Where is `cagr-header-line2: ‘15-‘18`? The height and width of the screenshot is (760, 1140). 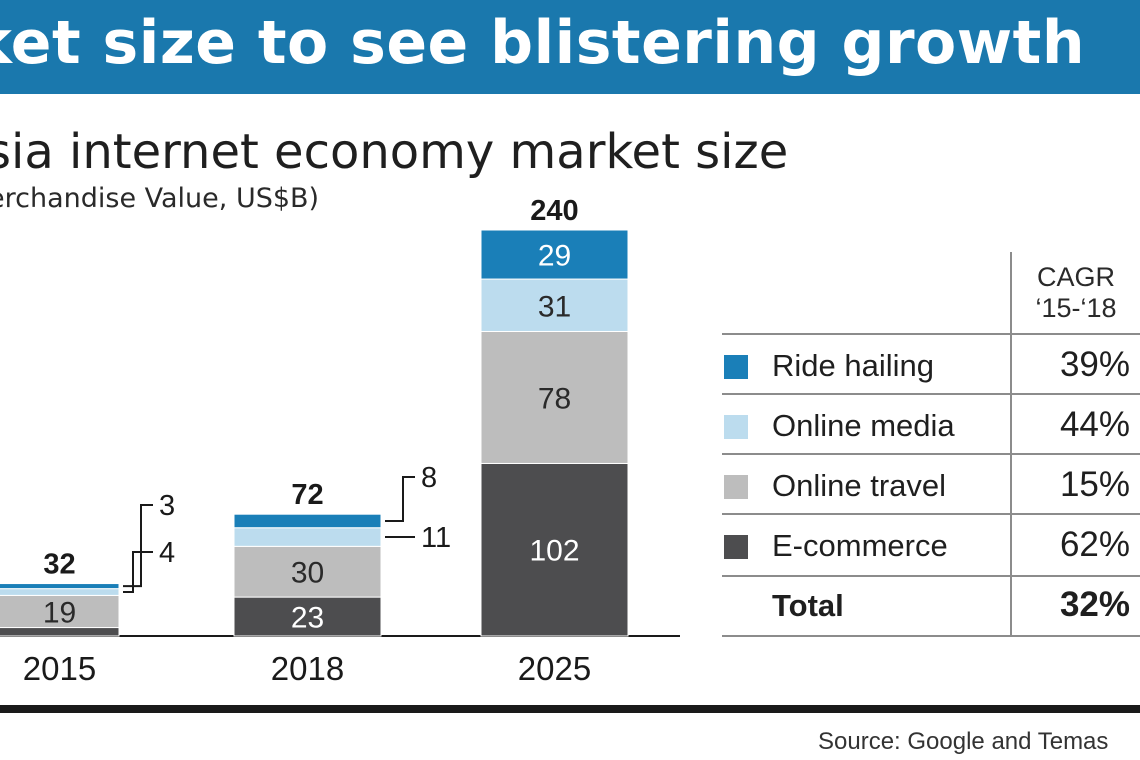
cagr-header-line2: ‘15-‘18 is located at coordinates (1076, 308).